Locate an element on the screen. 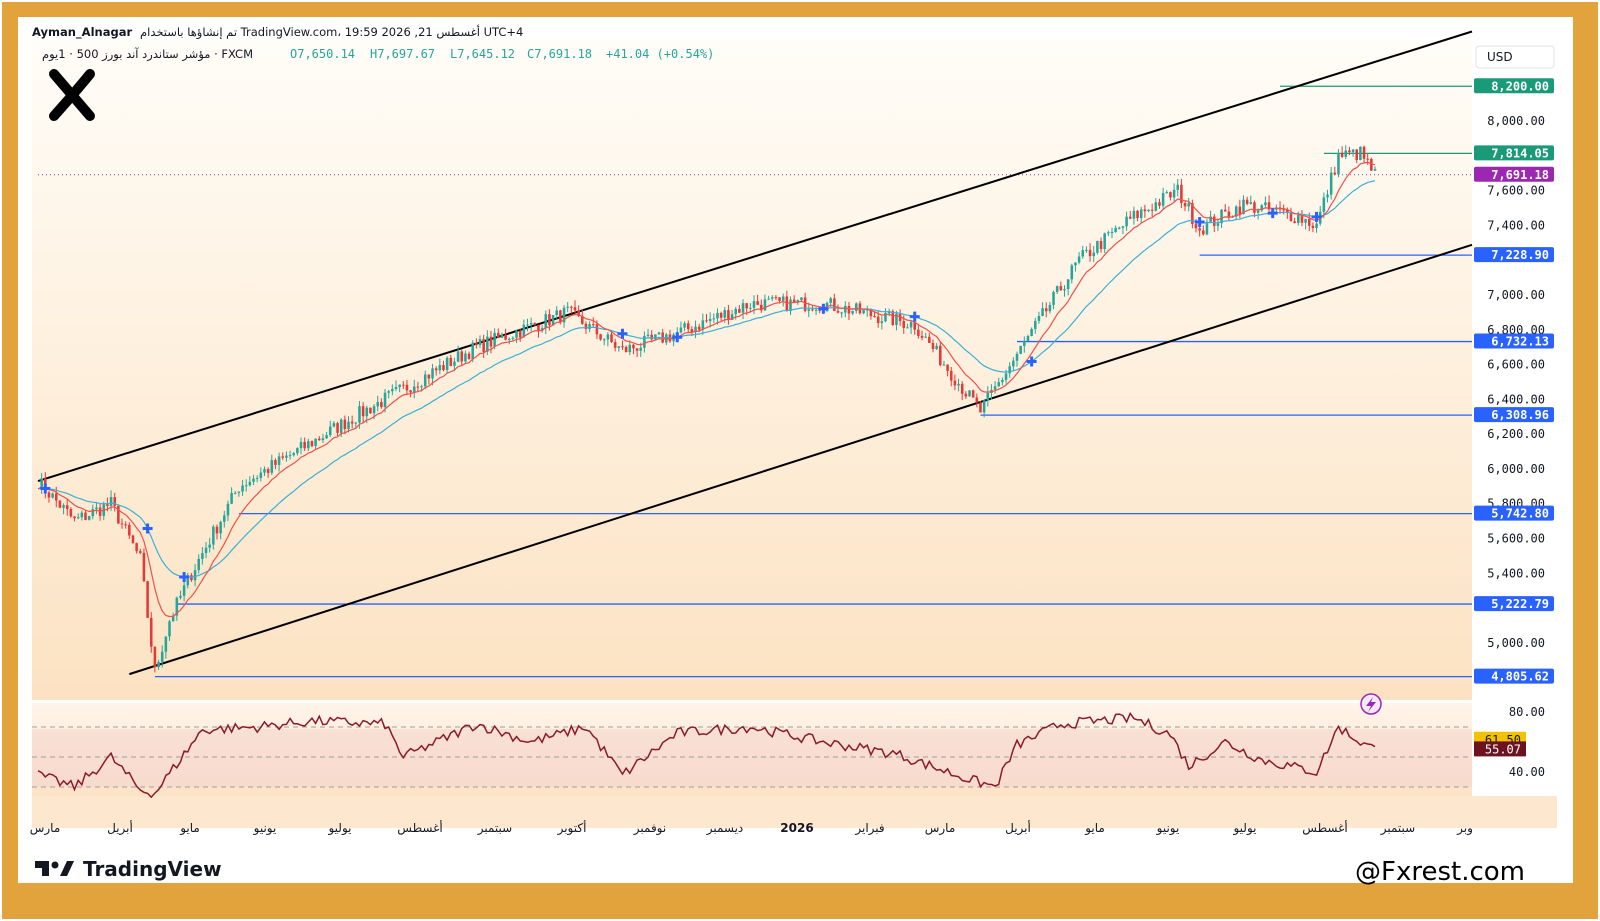 The height and width of the screenshot is (921, 1600). price-tick-label: 6,000.00 is located at coordinates (1516, 469).